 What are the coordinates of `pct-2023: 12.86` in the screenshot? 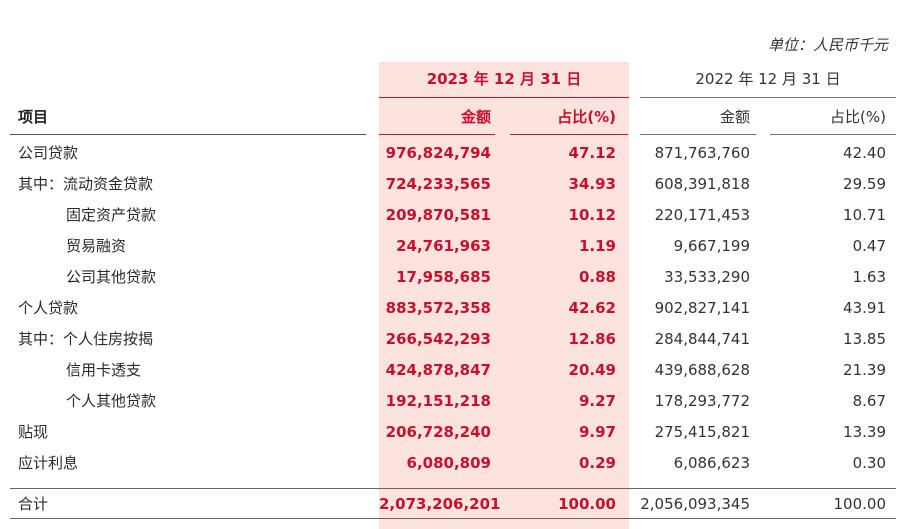 It's located at (592, 339).